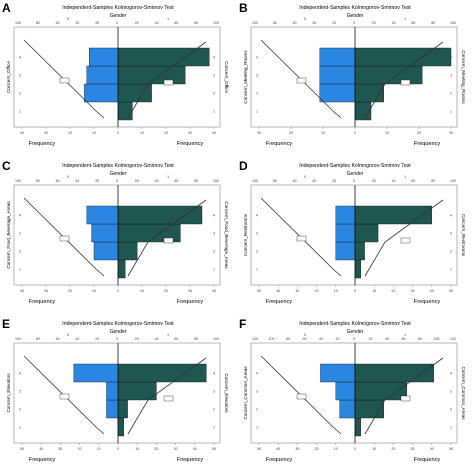 This screenshot has width=474, height=474. I want to click on y-axis-label: Concern_Meeting_Rooms, so click(245, 77).